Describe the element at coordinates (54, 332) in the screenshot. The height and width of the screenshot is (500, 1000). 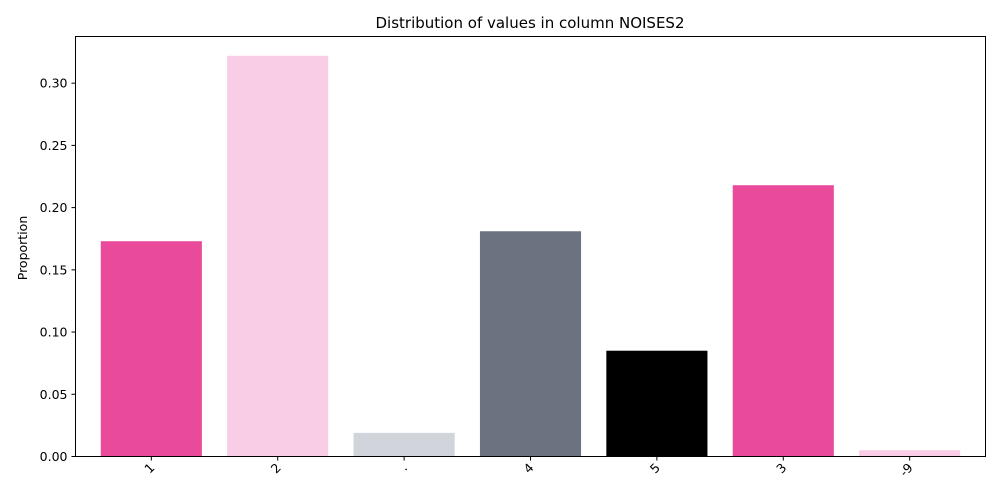
I see `y-tick-label-2: 0.10` at that location.